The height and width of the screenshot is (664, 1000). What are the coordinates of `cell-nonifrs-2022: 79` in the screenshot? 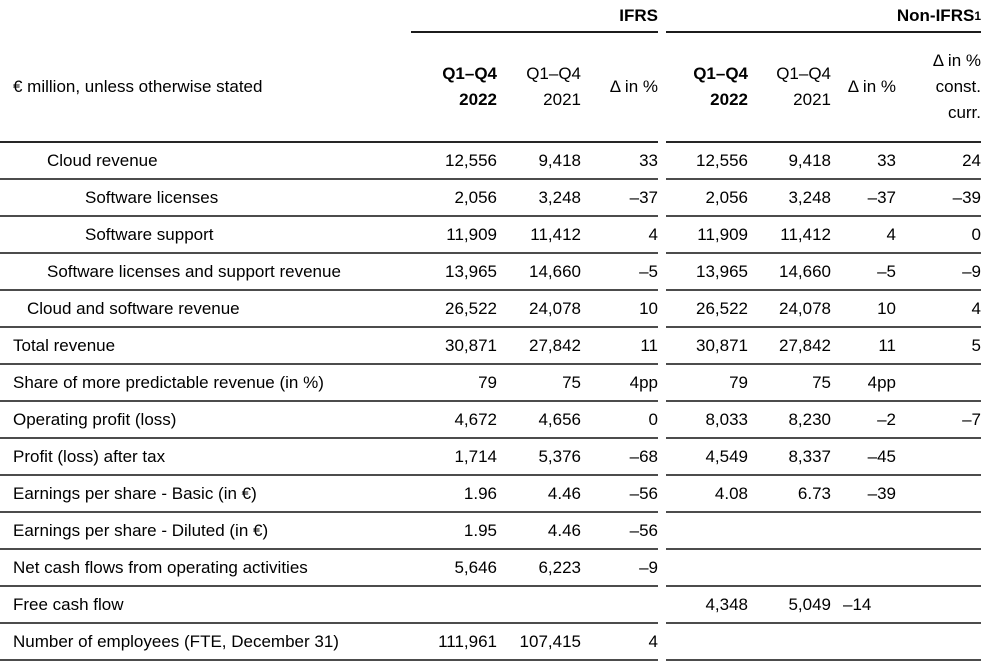 It's located at (738, 382).